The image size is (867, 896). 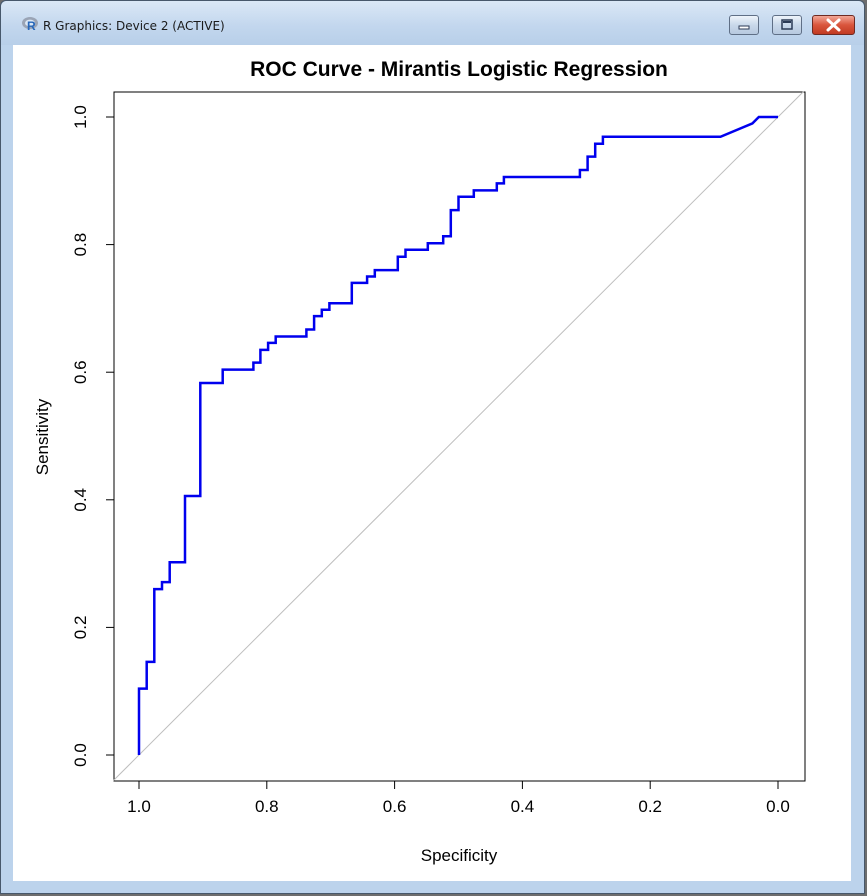 What do you see at coordinates (42, 436) in the screenshot?
I see `y-axis-label: Sensitivity` at bounding box center [42, 436].